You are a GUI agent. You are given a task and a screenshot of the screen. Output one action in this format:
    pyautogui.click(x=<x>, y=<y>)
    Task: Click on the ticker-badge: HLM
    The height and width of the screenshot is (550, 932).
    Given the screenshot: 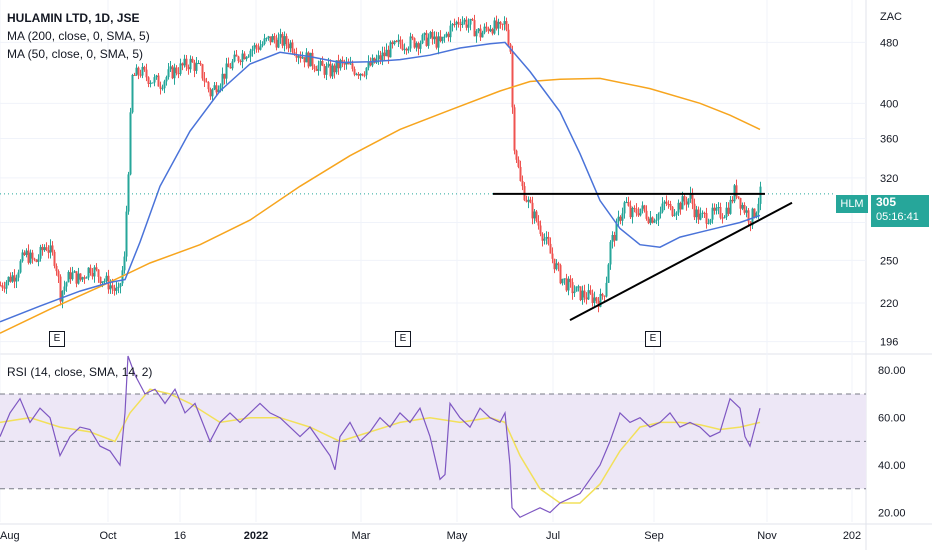 What is the action you would take?
    pyautogui.click(x=852, y=204)
    